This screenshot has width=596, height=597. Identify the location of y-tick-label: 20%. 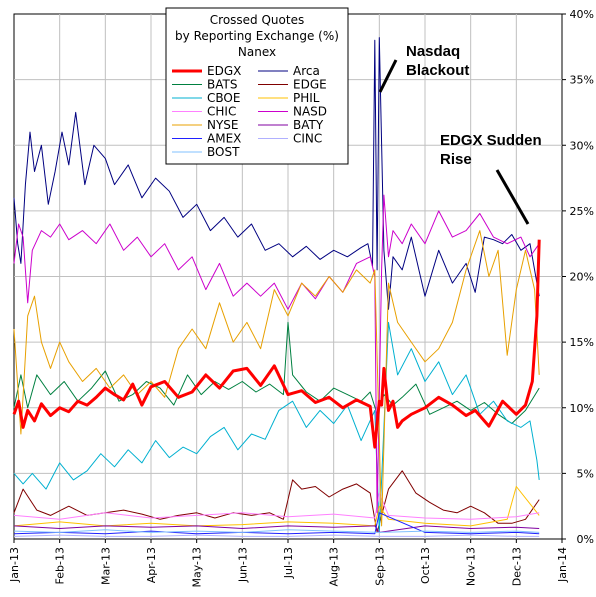
(582, 277).